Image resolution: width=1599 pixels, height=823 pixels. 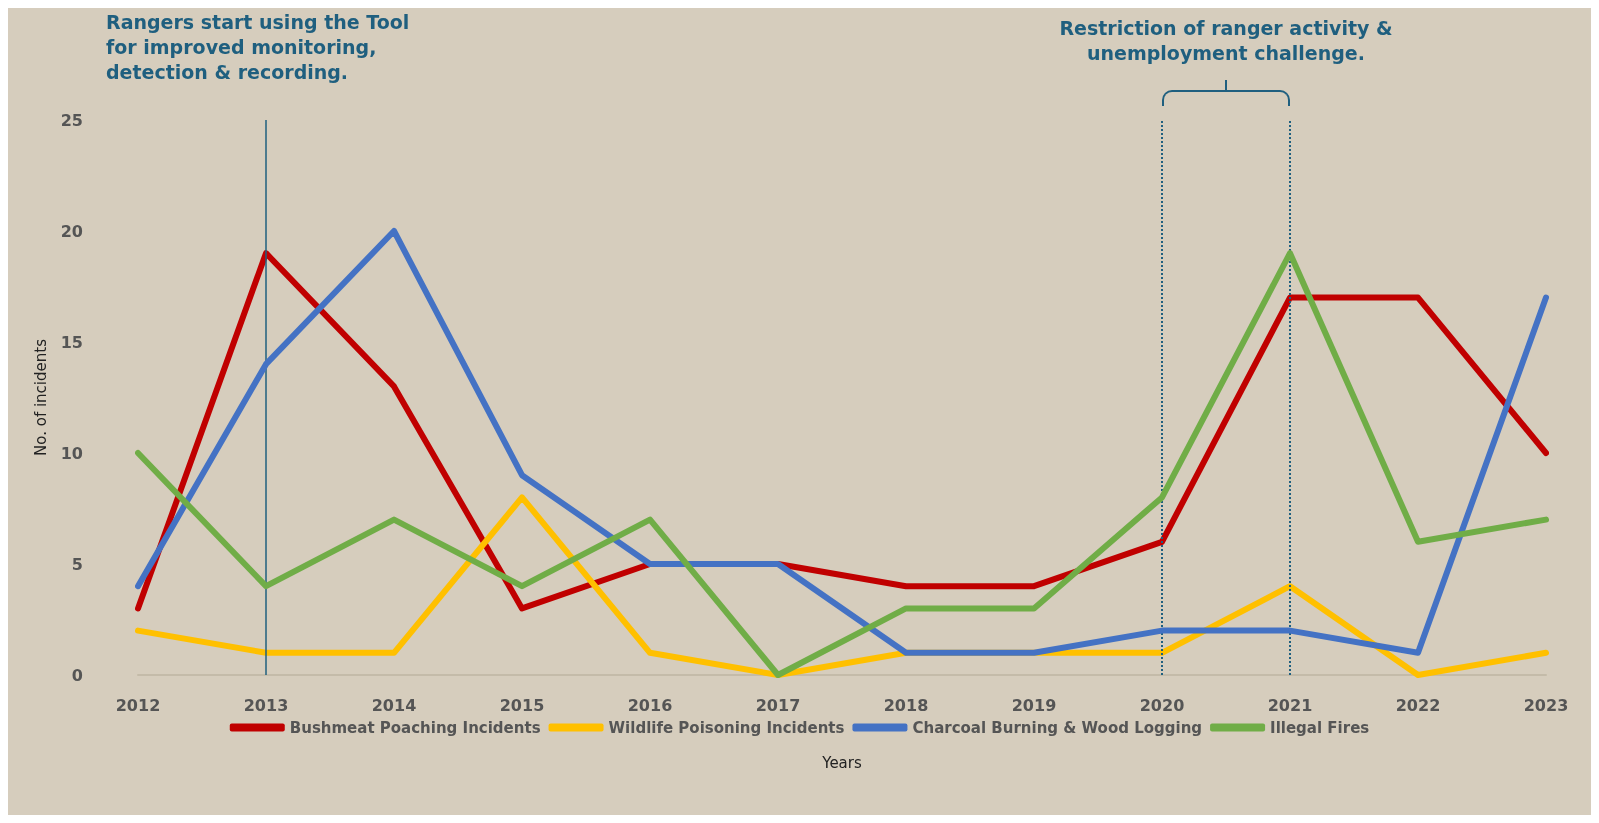 What do you see at coordinates (726, 727) in the screenshot?
I see `legend-label: Wildlife Poisoning Incidents` at bounding box center [726, 727].